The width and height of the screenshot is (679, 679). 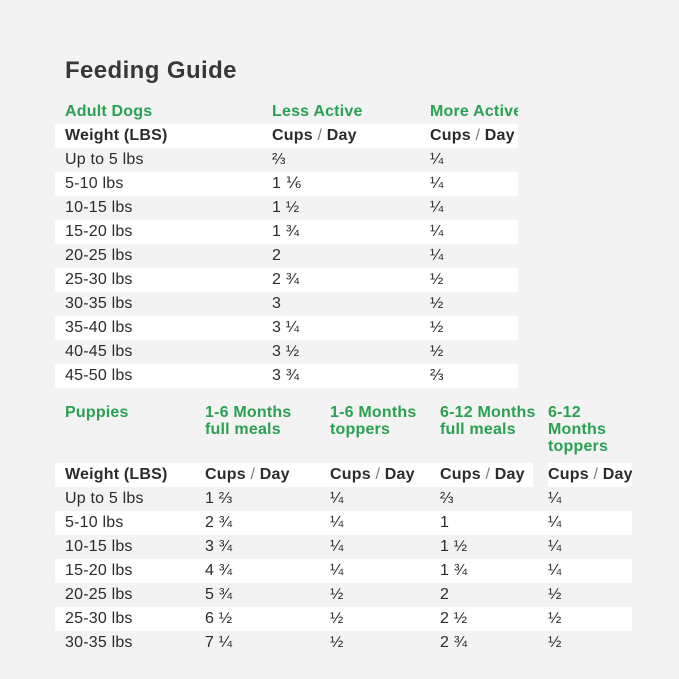 I want to click on table-row: 15-20 lbs 4 ¾ ¼ 1 ¾ ¼, so click(x=343, y=571).